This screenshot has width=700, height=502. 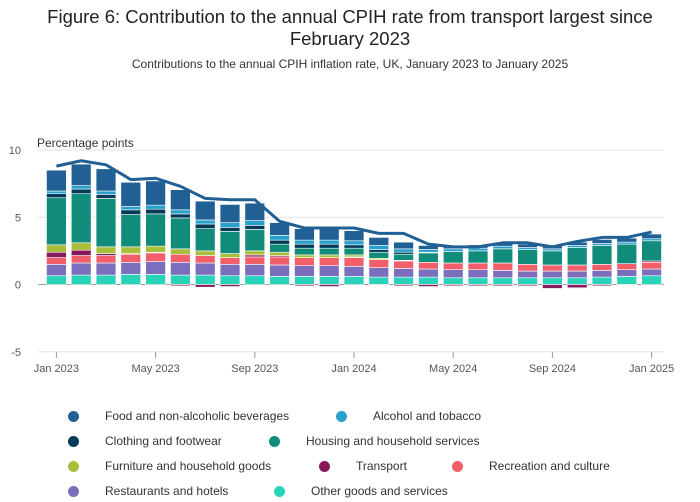 What do you see at coordinates (374, 441) in the screenshot?
I see `legend-item: Housing and household services` at bounding box center [374, 441].